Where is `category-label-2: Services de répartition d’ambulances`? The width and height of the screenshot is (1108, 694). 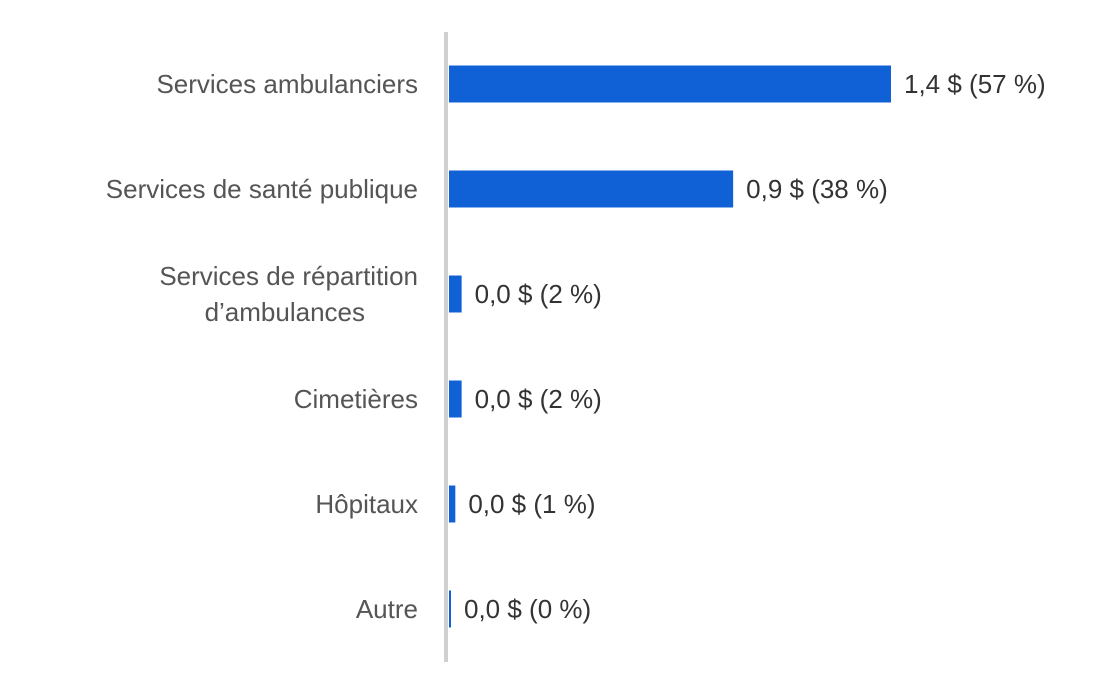
category-label-2: Services de répartition d’ambulances is located at coordinates (288, 294).